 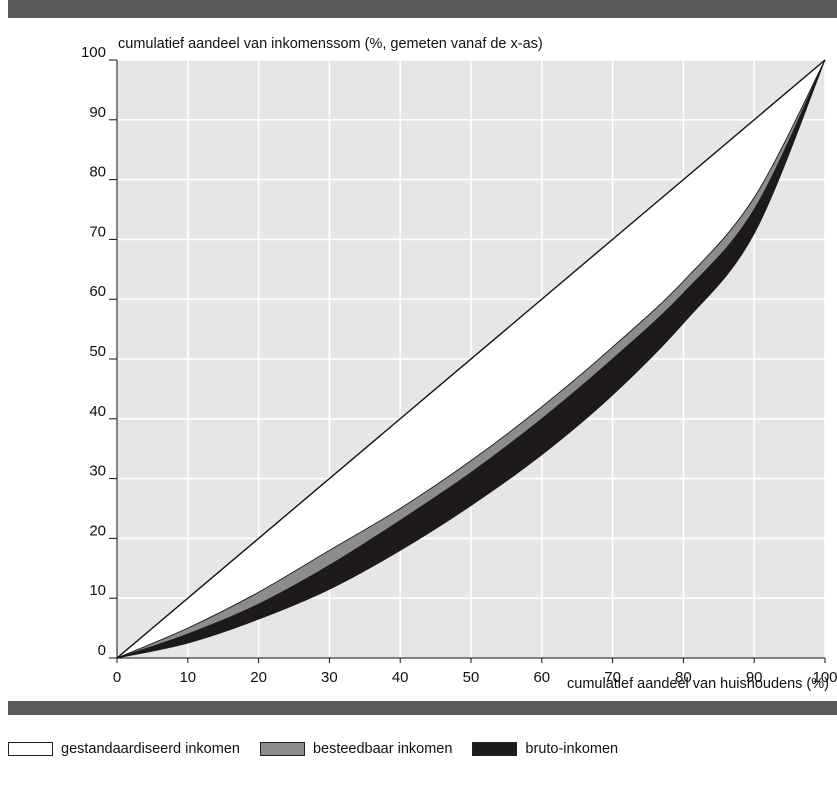 I want to click on legend-label-gestandaardiseerd: gestandaardiseerd inkomen, so click(x=150, y=749).